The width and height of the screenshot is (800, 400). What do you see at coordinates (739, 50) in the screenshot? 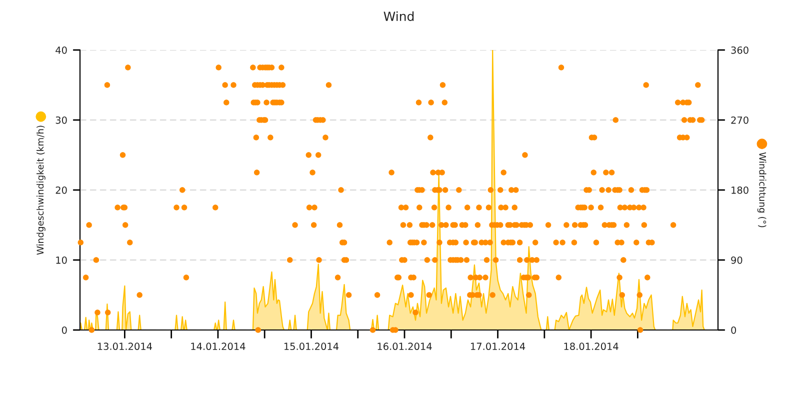
I see `y2-tick-label: 360` at bounding box center [739, 50].